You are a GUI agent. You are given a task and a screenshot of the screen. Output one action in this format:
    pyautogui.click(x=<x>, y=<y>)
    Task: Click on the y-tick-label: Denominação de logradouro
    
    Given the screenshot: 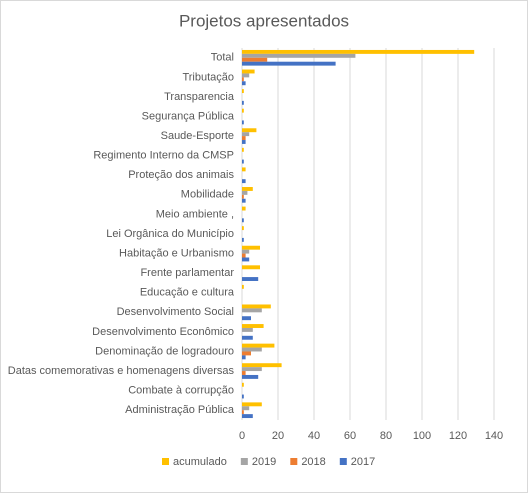 What is the action you would take?
    pyautogui.click(x=164, y=351)
    